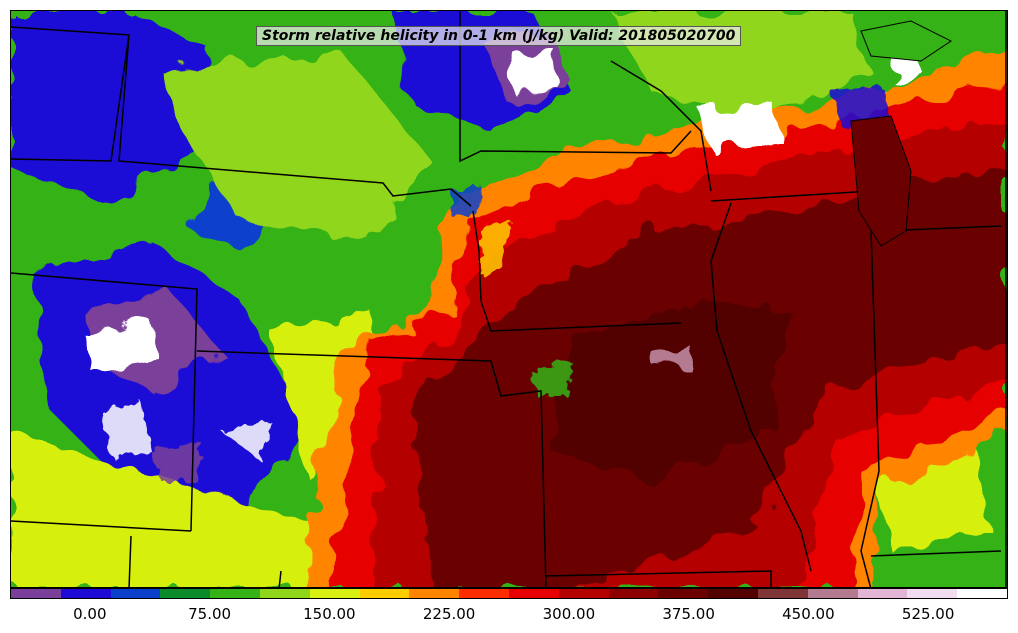 The height and width of the screenshot is (633, 1018). I want to click on border-dakota-nebraska, so click(295, 120).